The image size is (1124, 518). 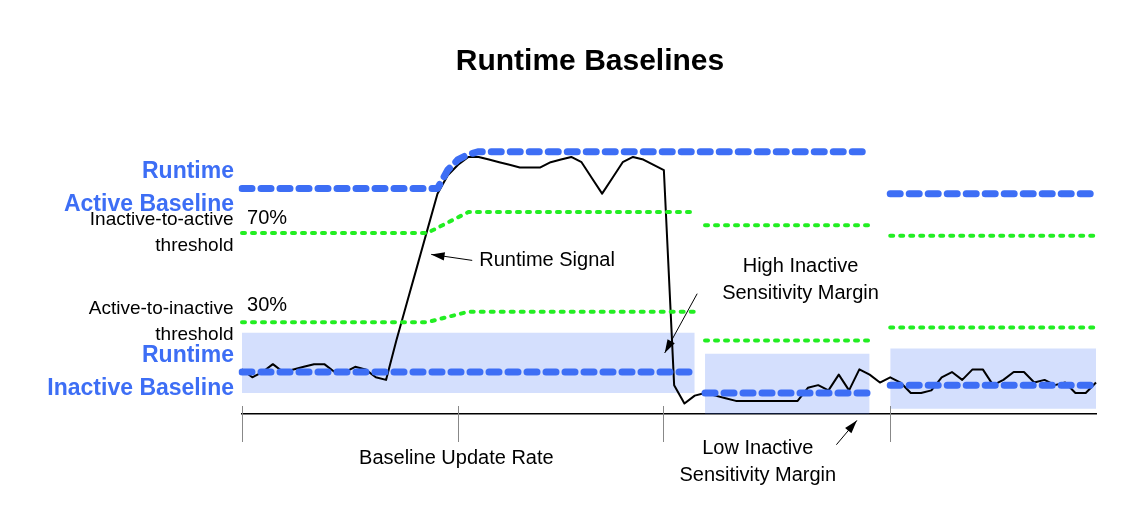 What do you see at coordinates (758, 461) in the screenshot?
I see `text: Low Inactive Sensitivity Margin` at bounding box center [758, 461].